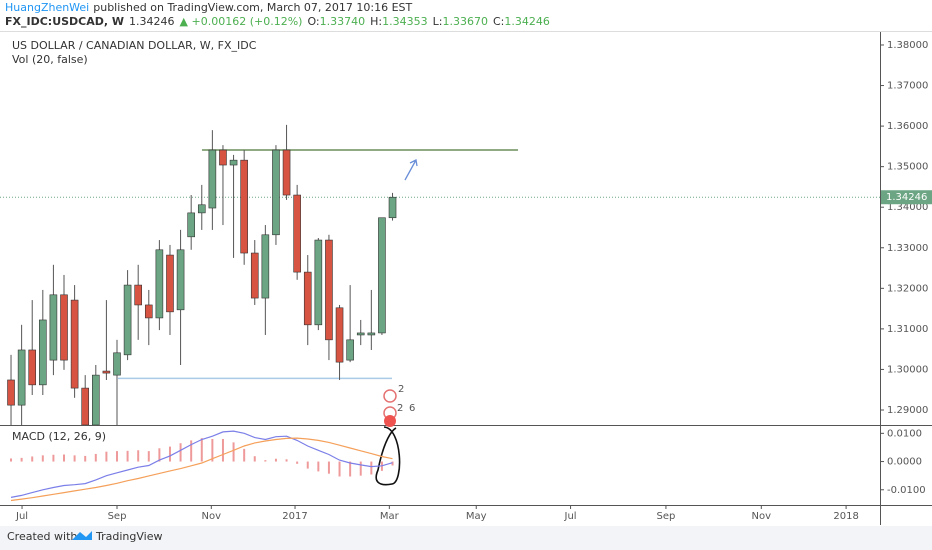 Image resolution: width=932 pixels, height=550 pixels. What do you see at coordinates (376, 21) in the screenshot?
I see `ohlc-label: H:` at bounding box center [376, 21].